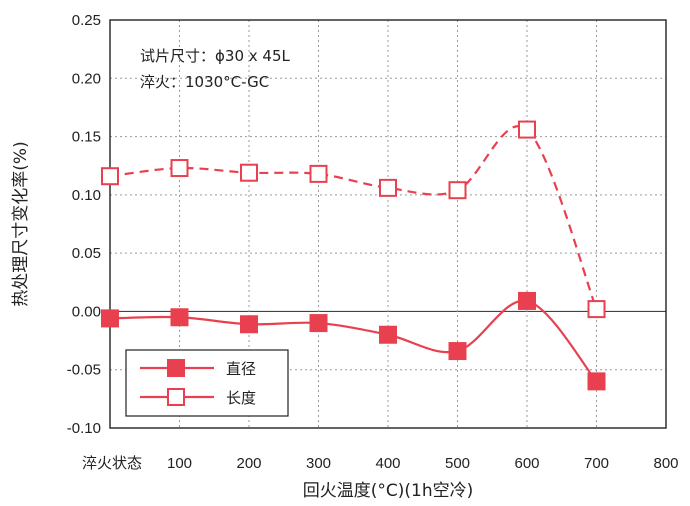  What do you see at coordinates (112, 463) in the screenshot?
I see `x-tick-label: 淬火状态` at bounding box center [112, 463].